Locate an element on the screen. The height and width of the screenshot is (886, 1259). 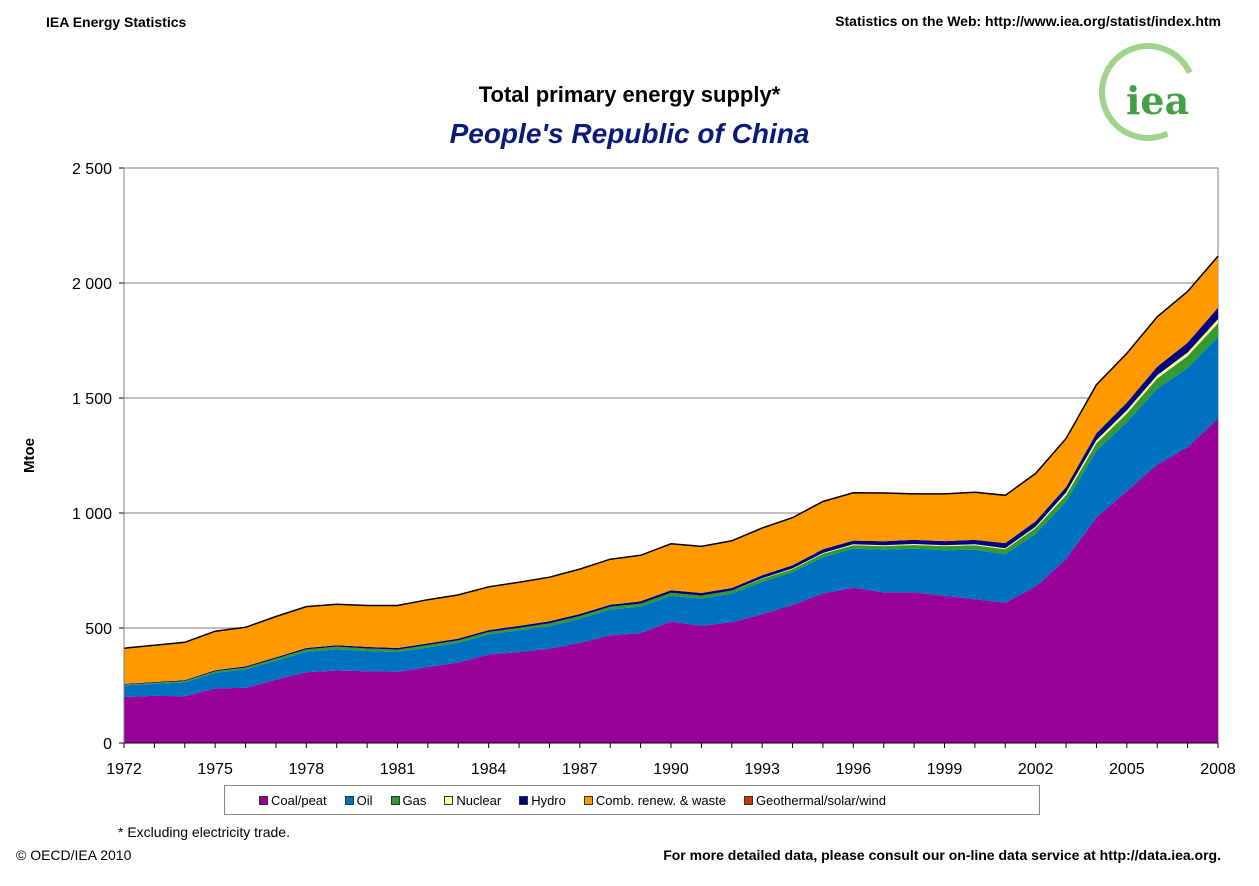
legend-label: Oil is located at coordinates (364, 800).